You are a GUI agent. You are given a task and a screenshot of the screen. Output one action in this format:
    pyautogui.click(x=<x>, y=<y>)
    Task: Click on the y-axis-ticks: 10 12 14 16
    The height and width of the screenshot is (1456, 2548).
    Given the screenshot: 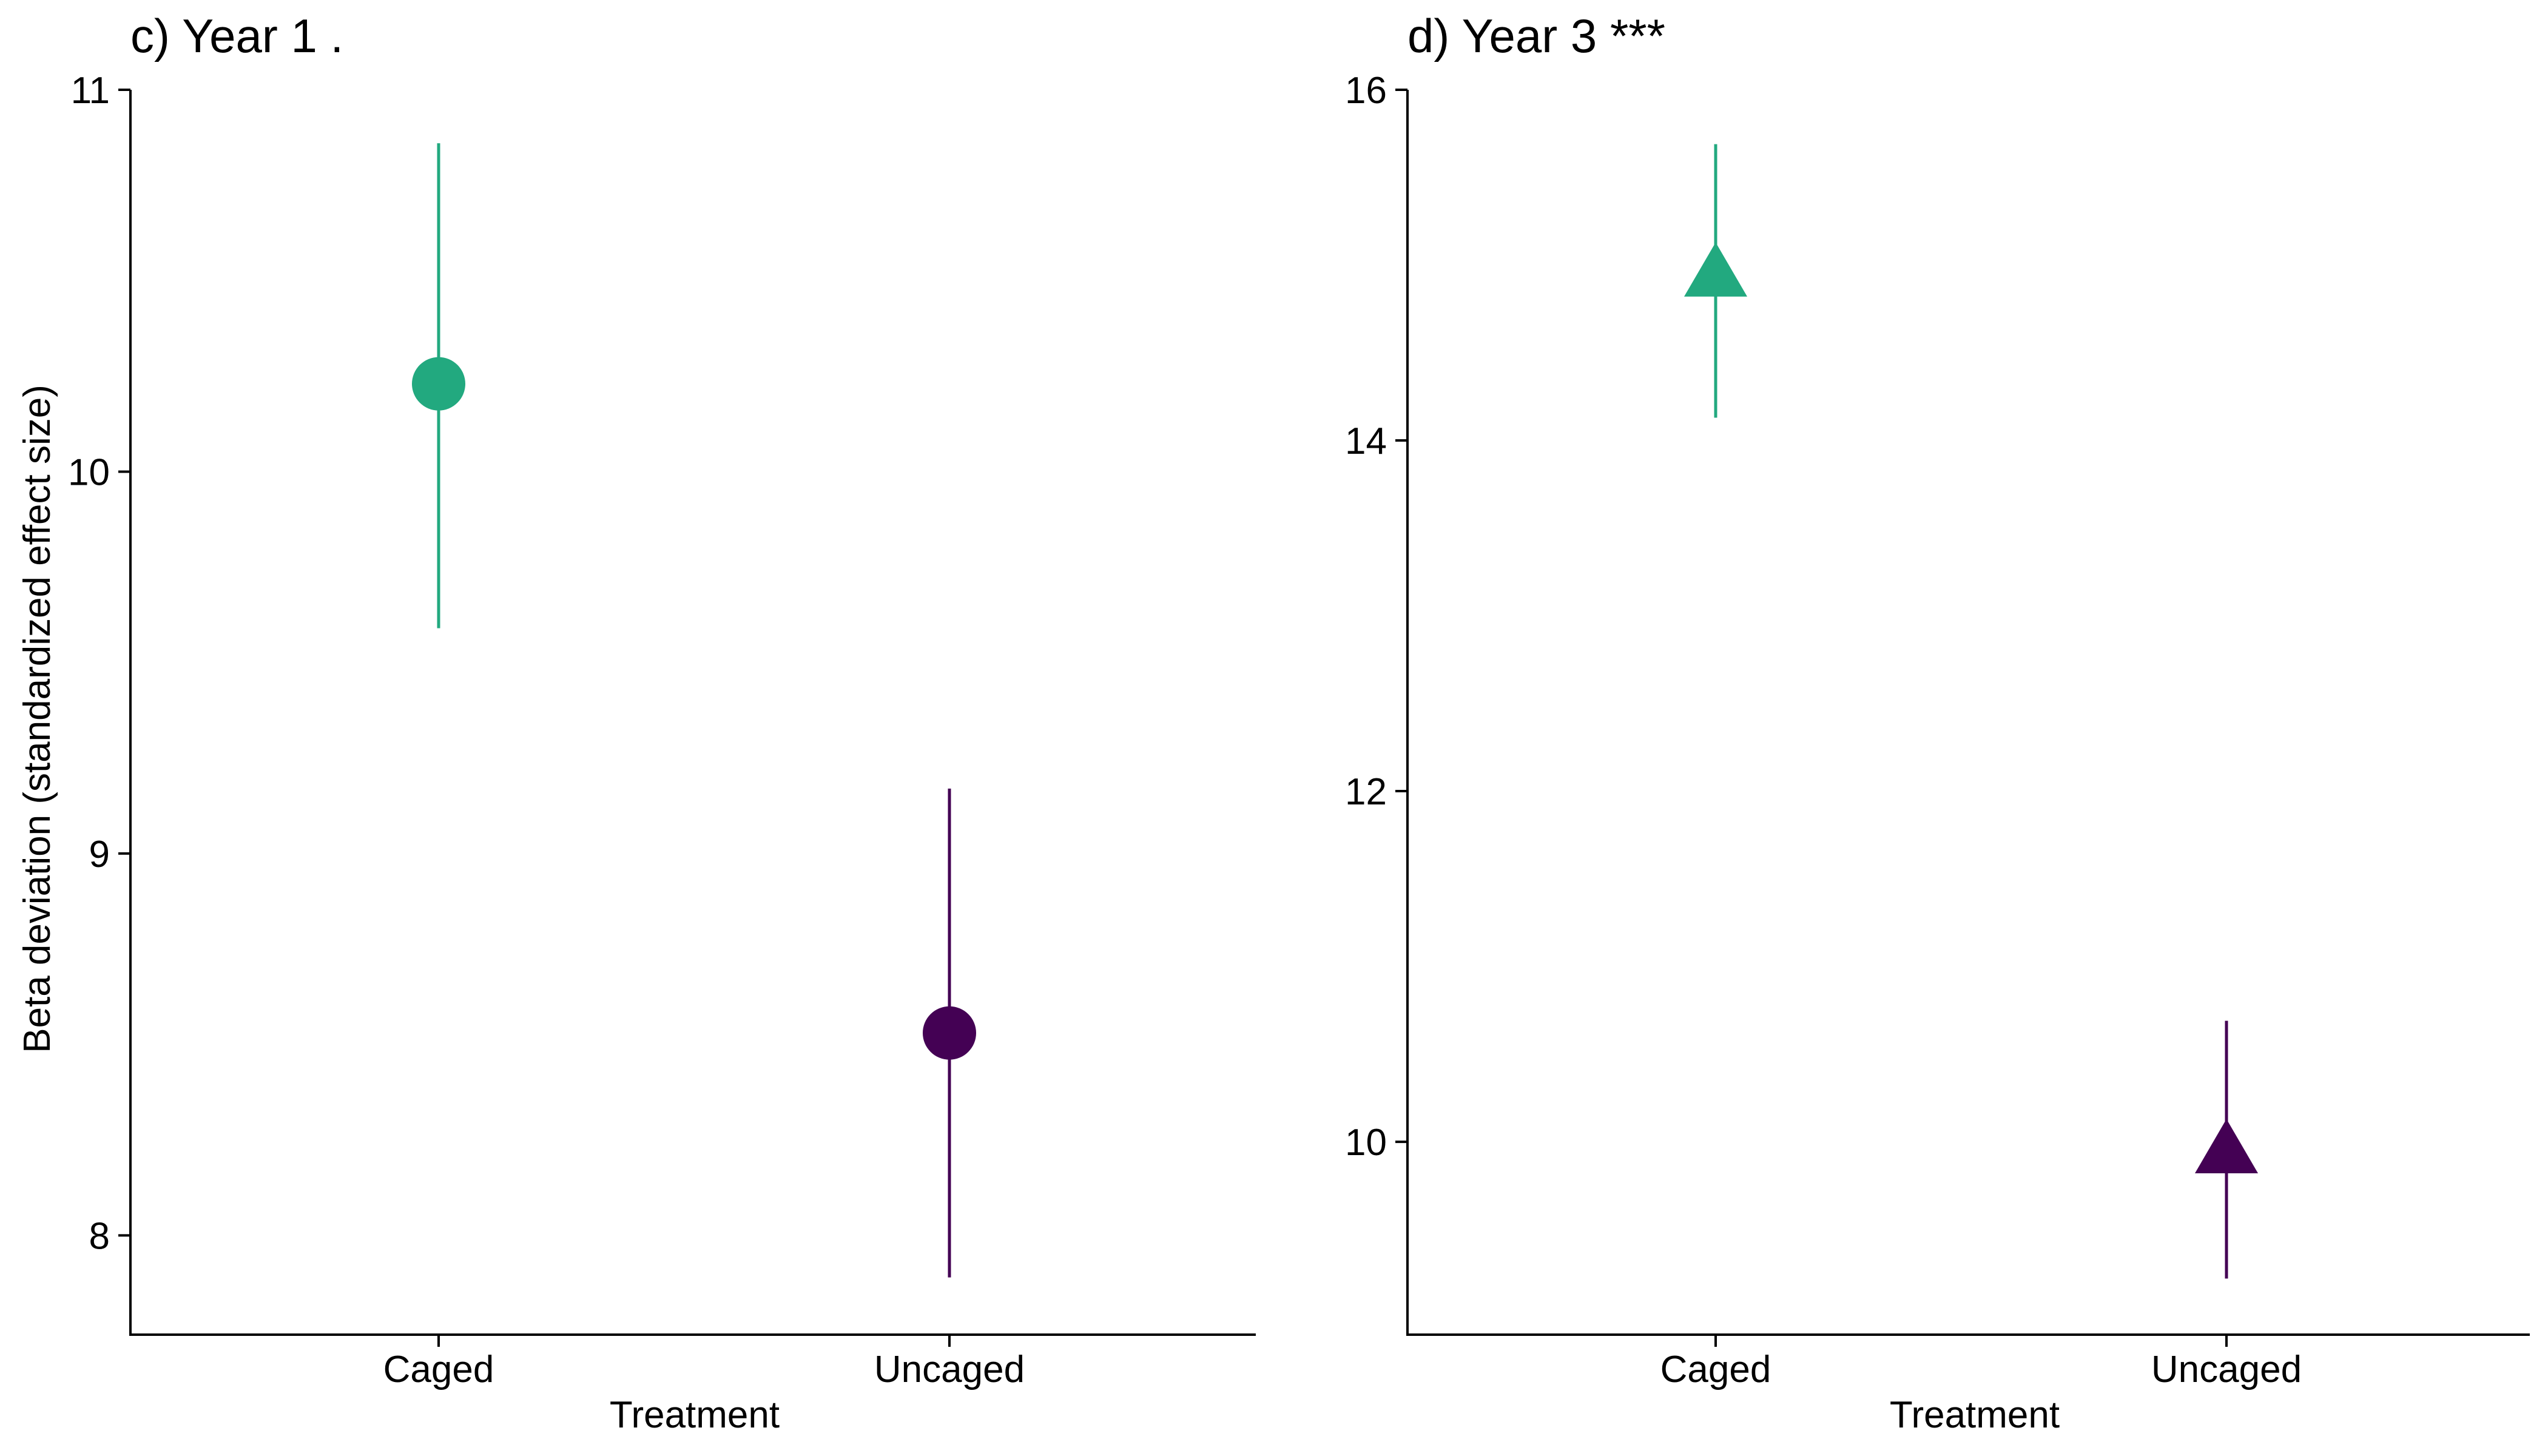 What is the action you would take?
    pyautogui.click(x=1376, y=617)
    